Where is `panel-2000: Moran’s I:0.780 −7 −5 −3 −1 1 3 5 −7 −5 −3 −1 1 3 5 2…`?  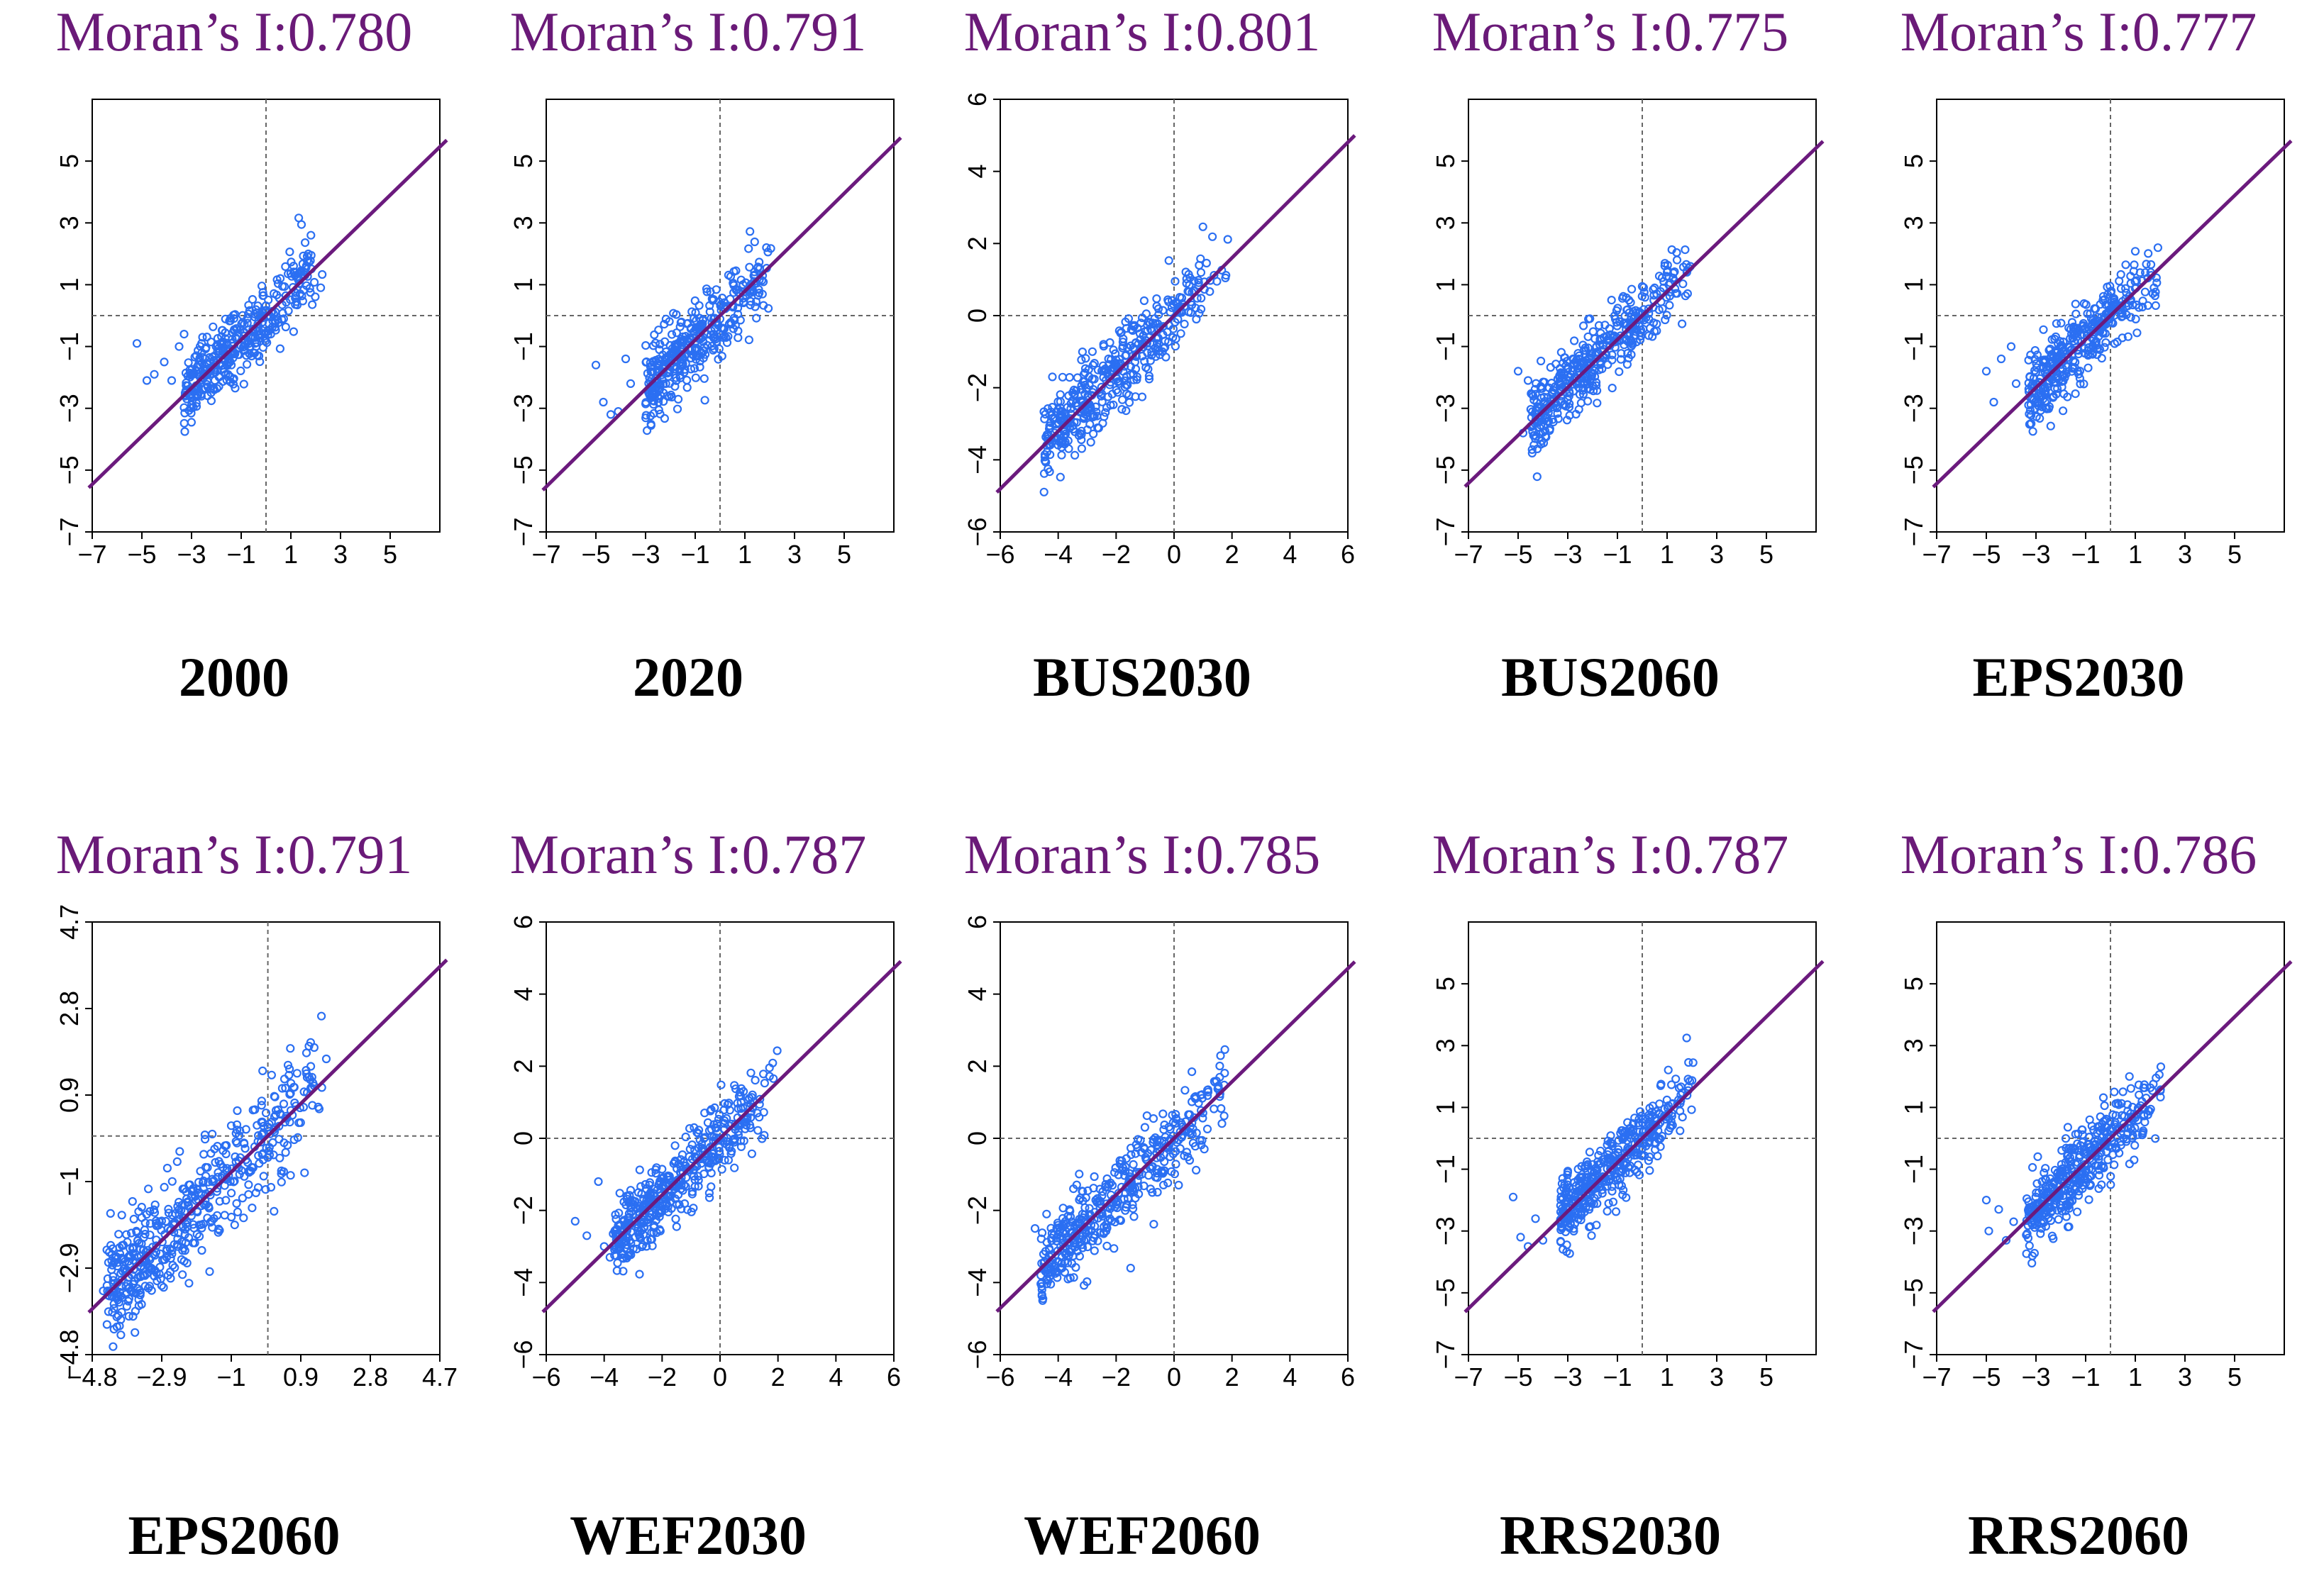
panel-2000: Moran’s I:0.780 −7 −5 −3 −1 1 3 5 −7 −5 −3 −1 1 3 5 2… is located at coordinates (234, 372).